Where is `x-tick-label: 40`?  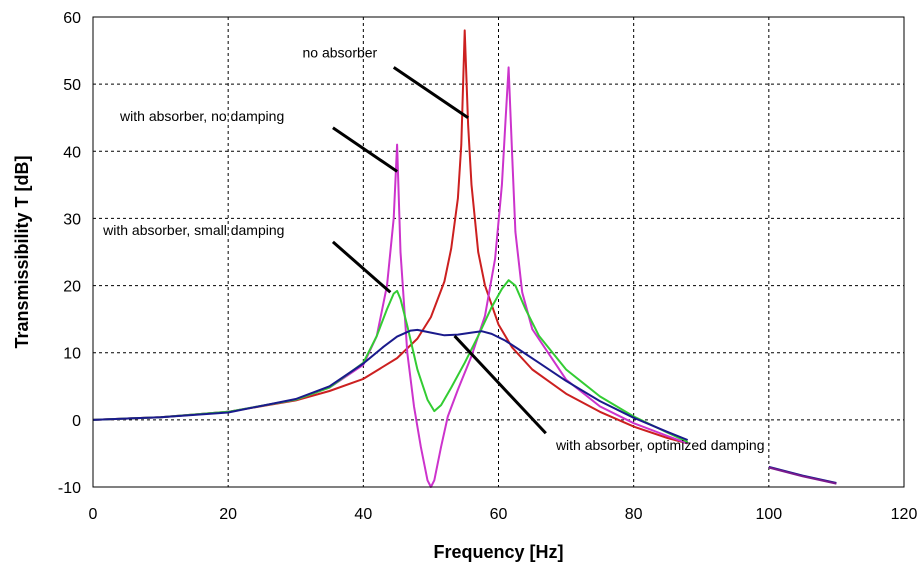 x-tick-label: 40 is located at coordinates (363, 514).